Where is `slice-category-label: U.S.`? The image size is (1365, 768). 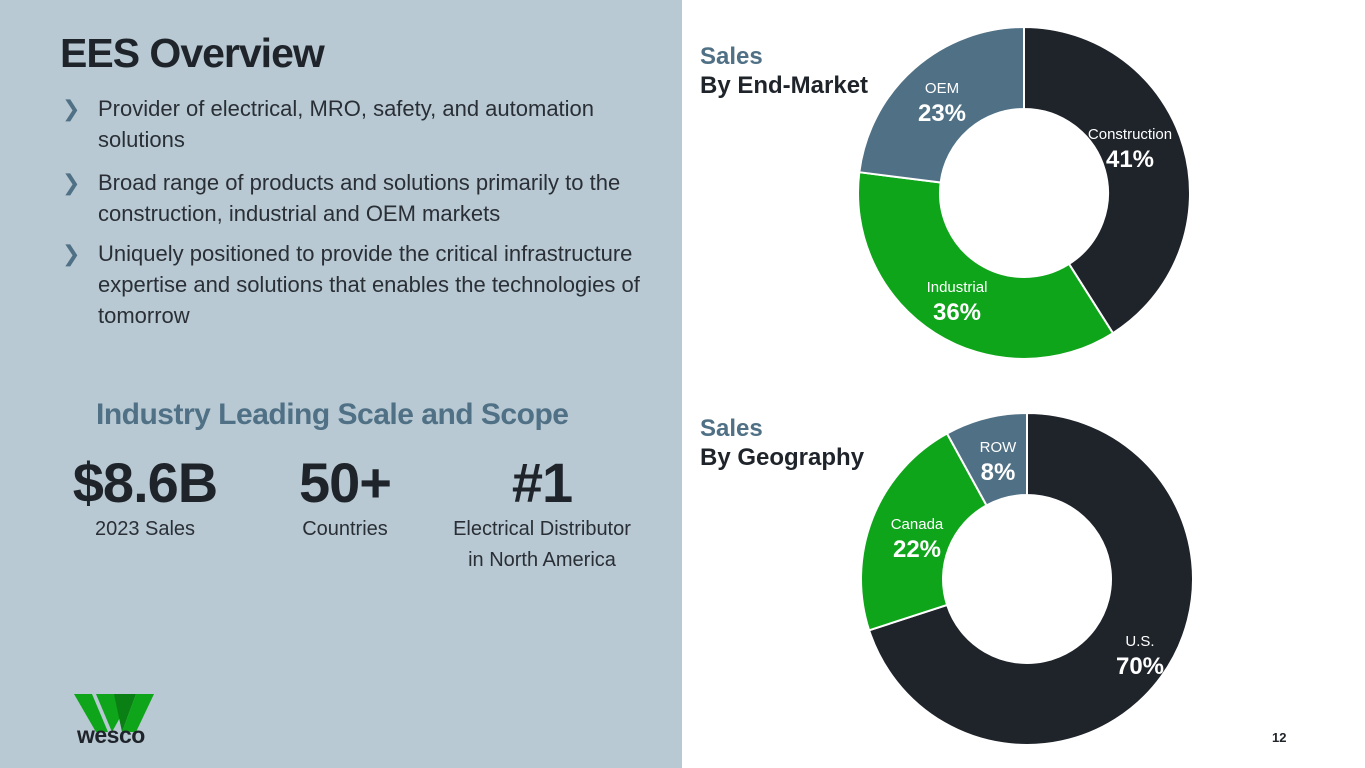 slice-category-label: U.S. is located at coordinates (1139, 641).